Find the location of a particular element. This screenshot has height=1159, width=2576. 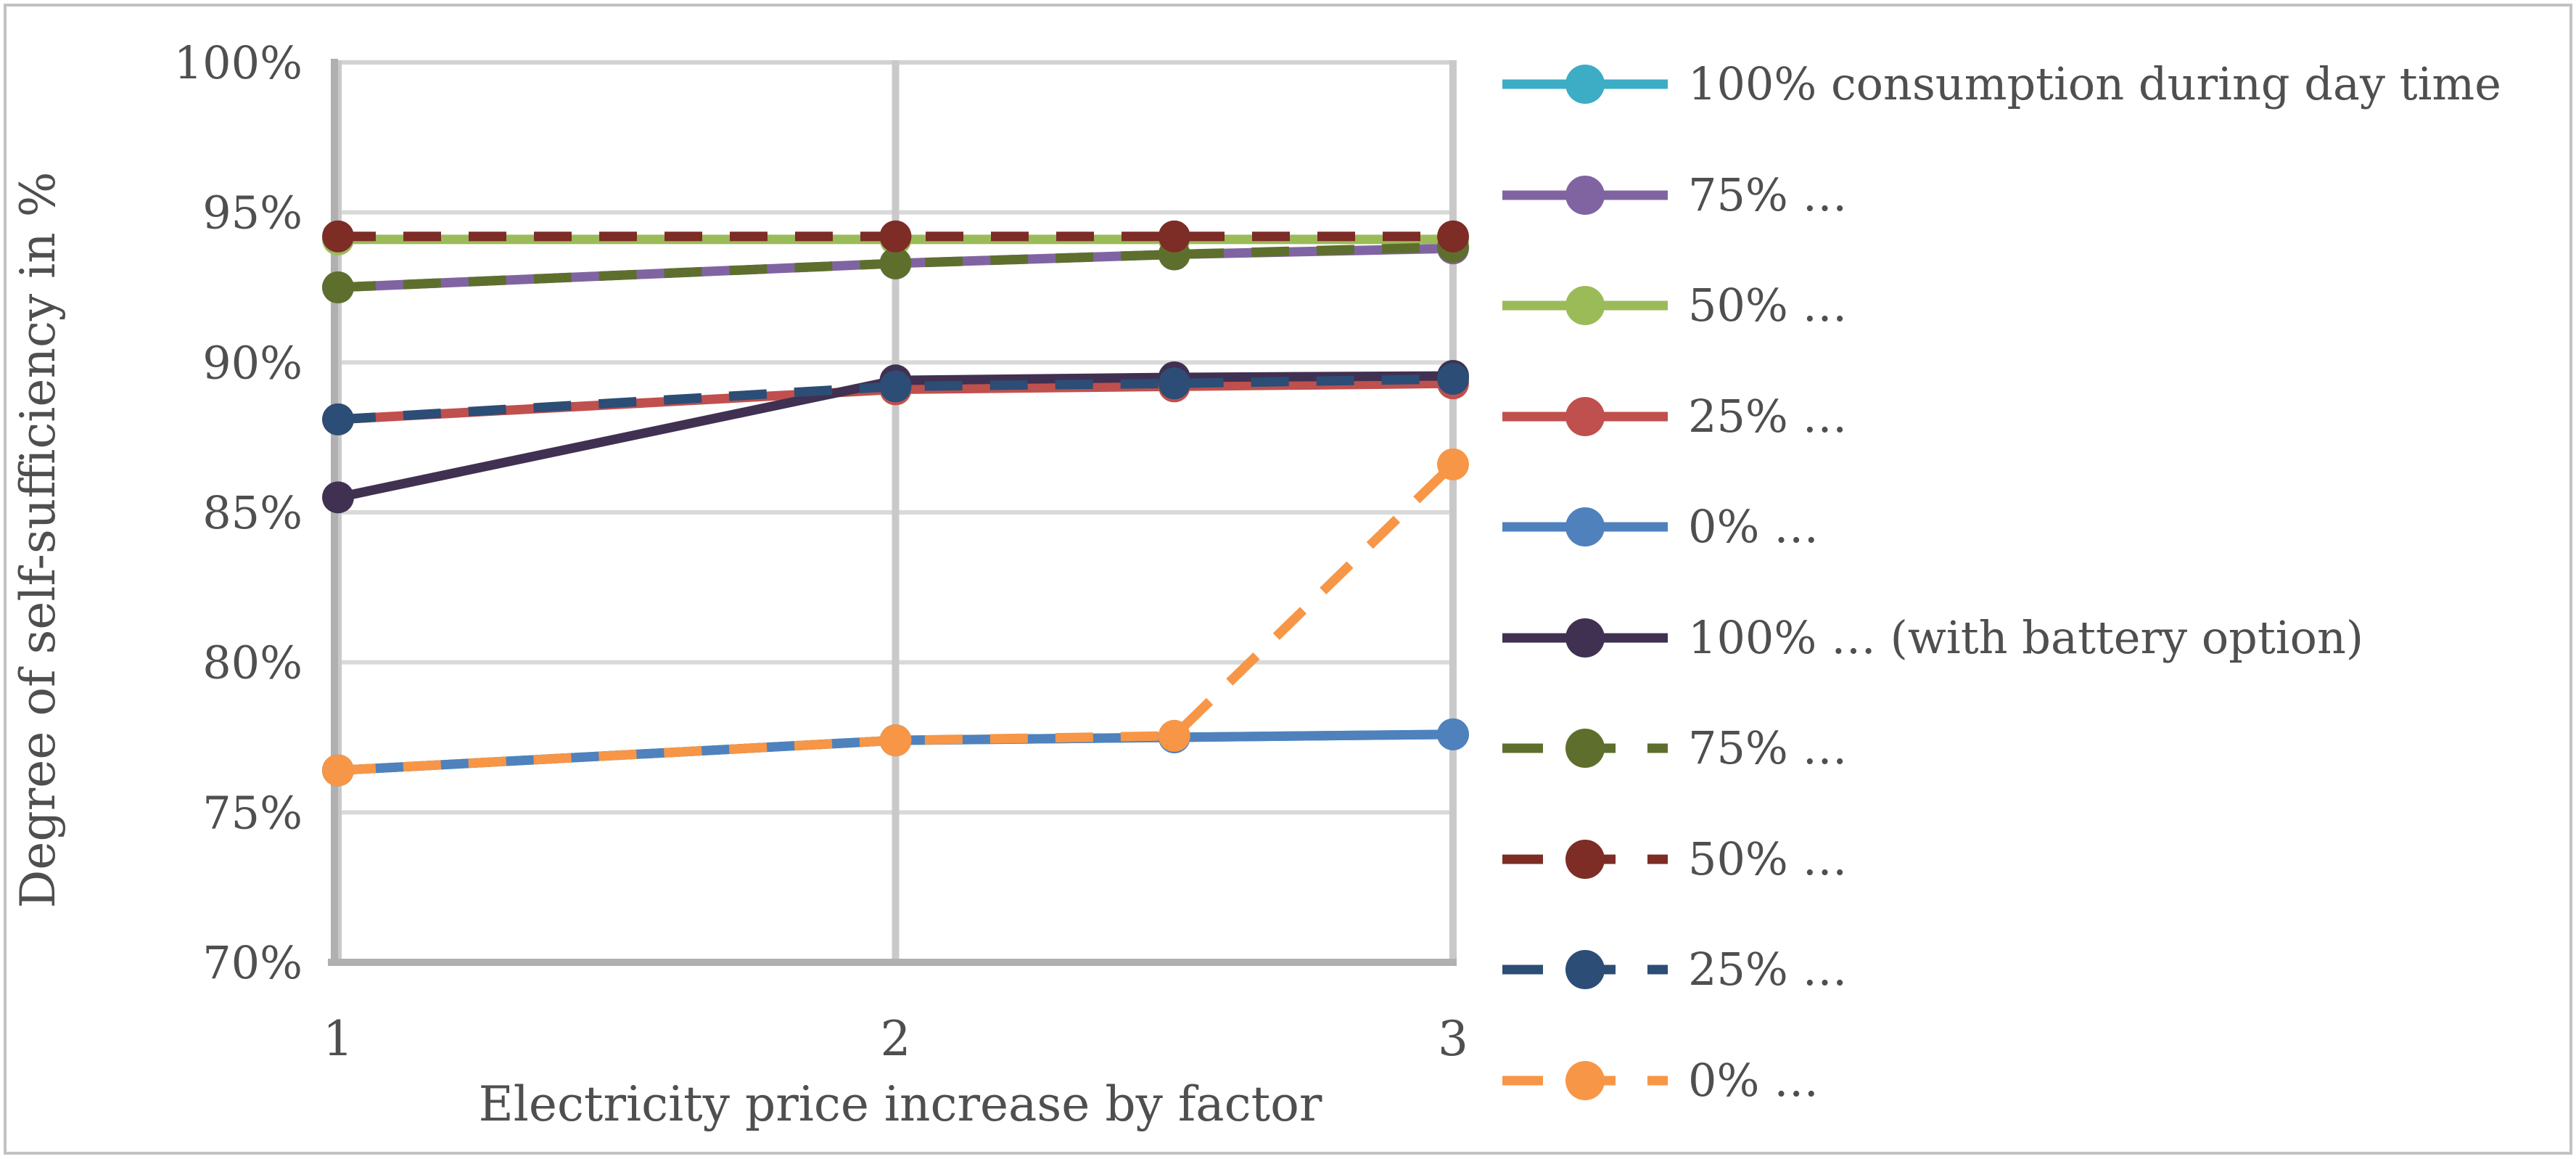

y-tick-label: 90% is located at coordinates (252, 362).